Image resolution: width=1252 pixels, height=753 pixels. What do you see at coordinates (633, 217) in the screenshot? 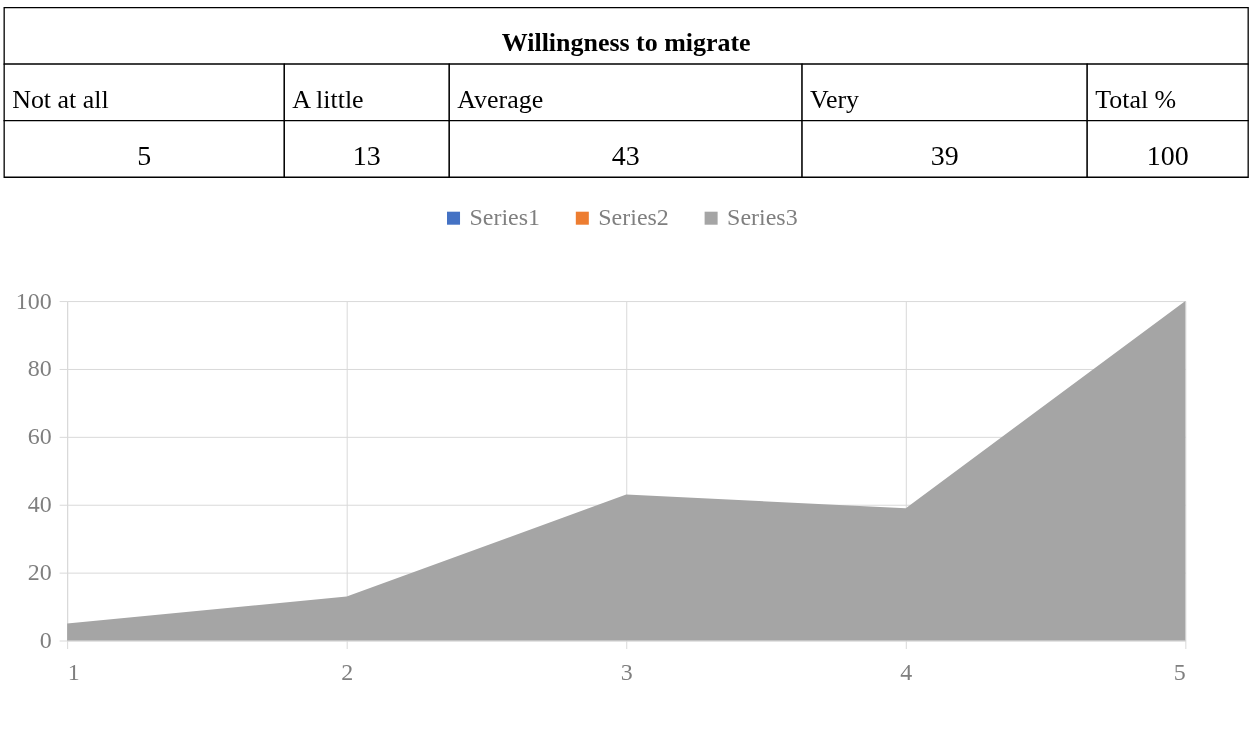
I see `legend-label: Series2` at bounding box center [633, 217].